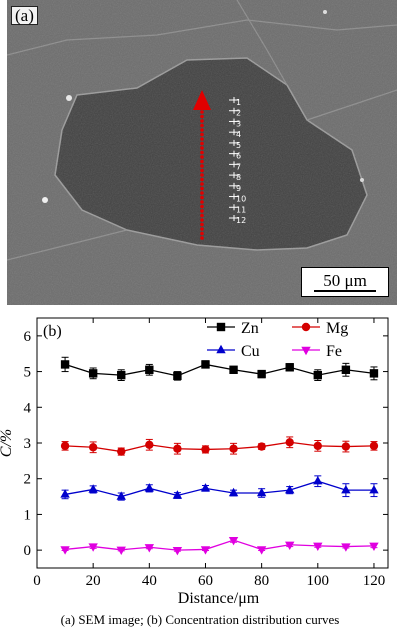 This screenshot has width=400, height=636. Describe the element at coordinates (28, 444) in the screenshot. I see `y-tick-label: 3` at that location.